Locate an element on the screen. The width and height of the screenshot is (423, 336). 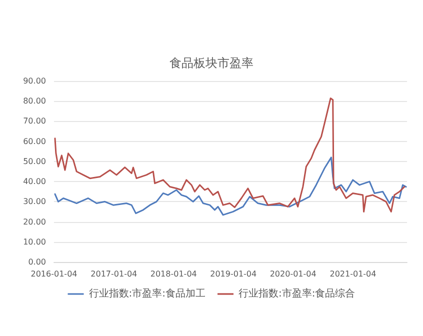
y-tick-label: 90.00 is located at coordinates (34, 81).